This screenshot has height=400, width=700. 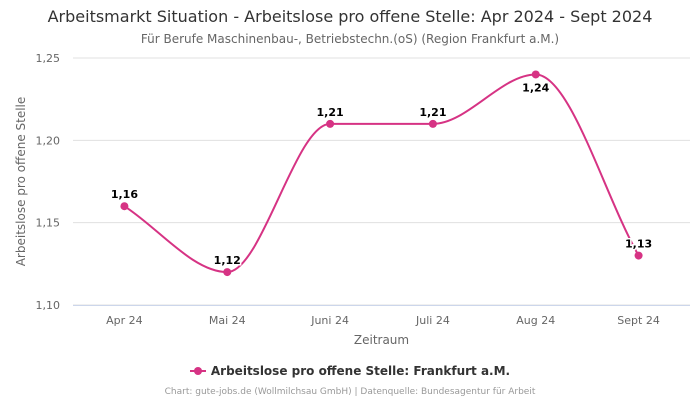 I want to click on x-tick-label: Mai 24, so click(x=227, y=320).